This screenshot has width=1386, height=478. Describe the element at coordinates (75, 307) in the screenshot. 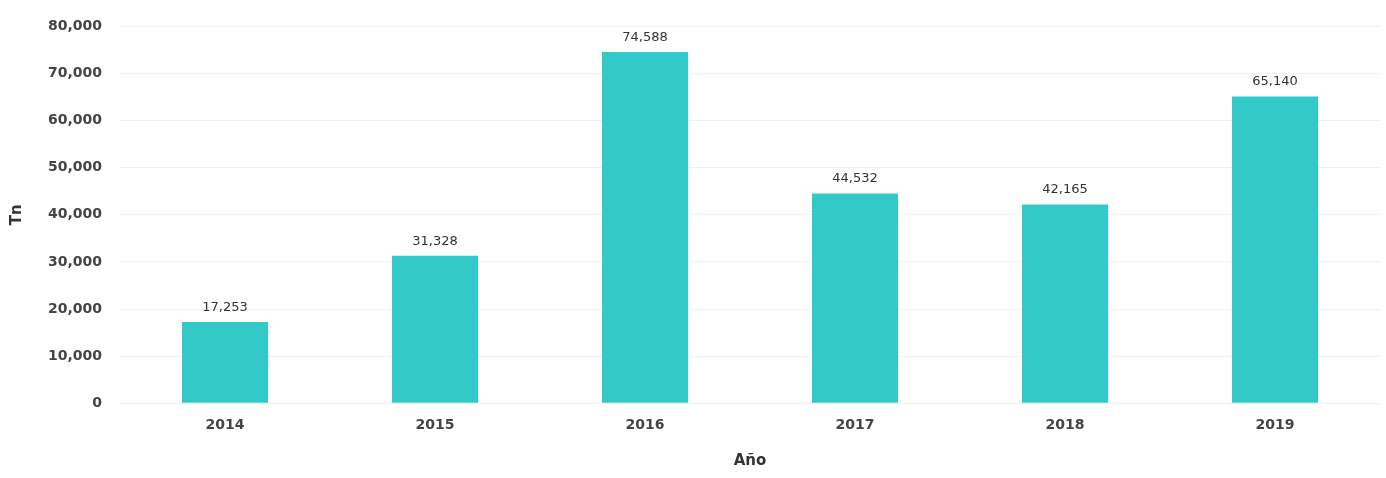

I see `y-tick-label: 20,000` at that location.